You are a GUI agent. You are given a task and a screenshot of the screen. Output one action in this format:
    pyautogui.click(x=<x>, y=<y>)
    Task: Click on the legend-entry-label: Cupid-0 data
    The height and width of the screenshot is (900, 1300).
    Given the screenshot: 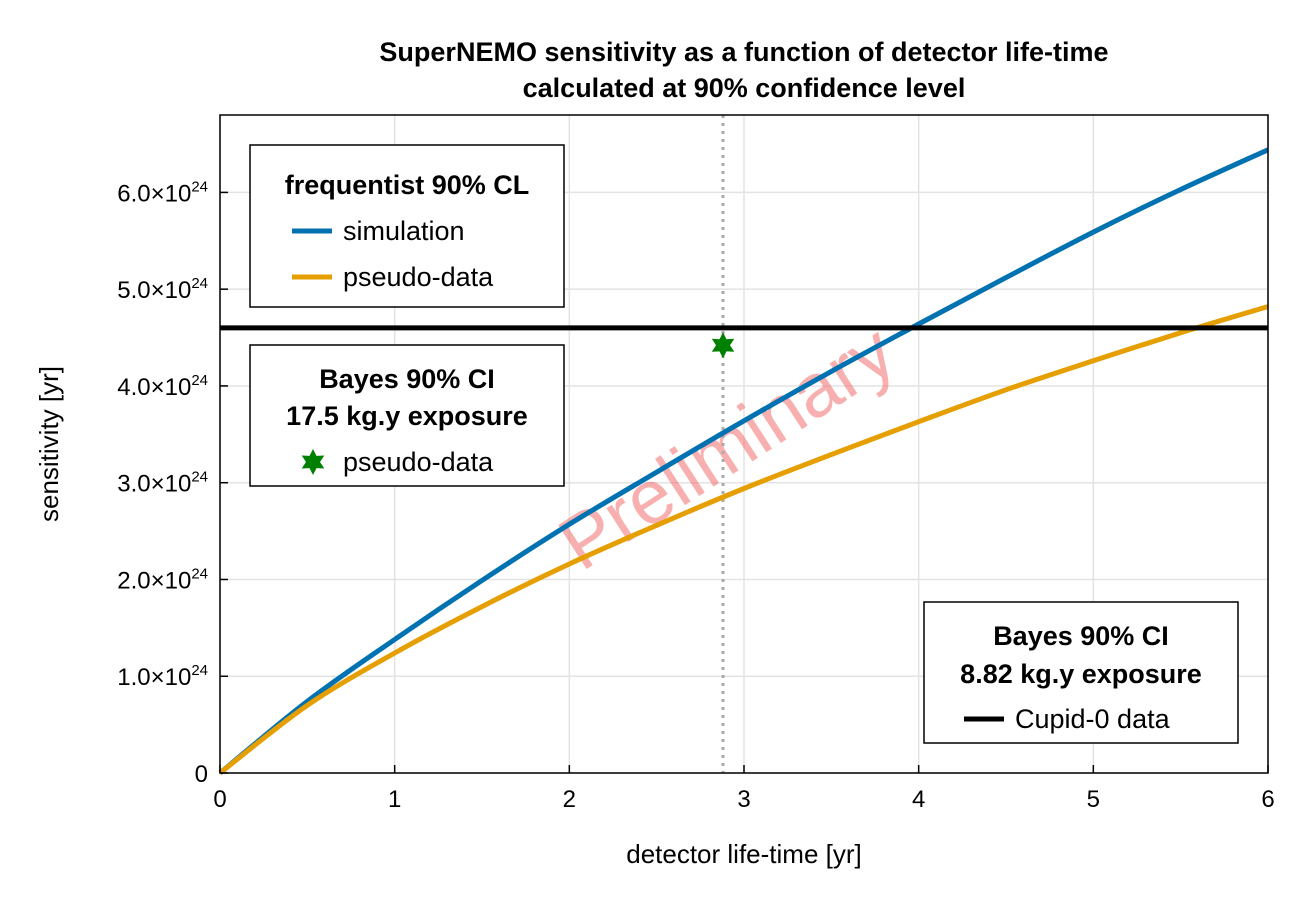 What is the action you would take?
    pyautogui.click(x=1093, y=719)
    